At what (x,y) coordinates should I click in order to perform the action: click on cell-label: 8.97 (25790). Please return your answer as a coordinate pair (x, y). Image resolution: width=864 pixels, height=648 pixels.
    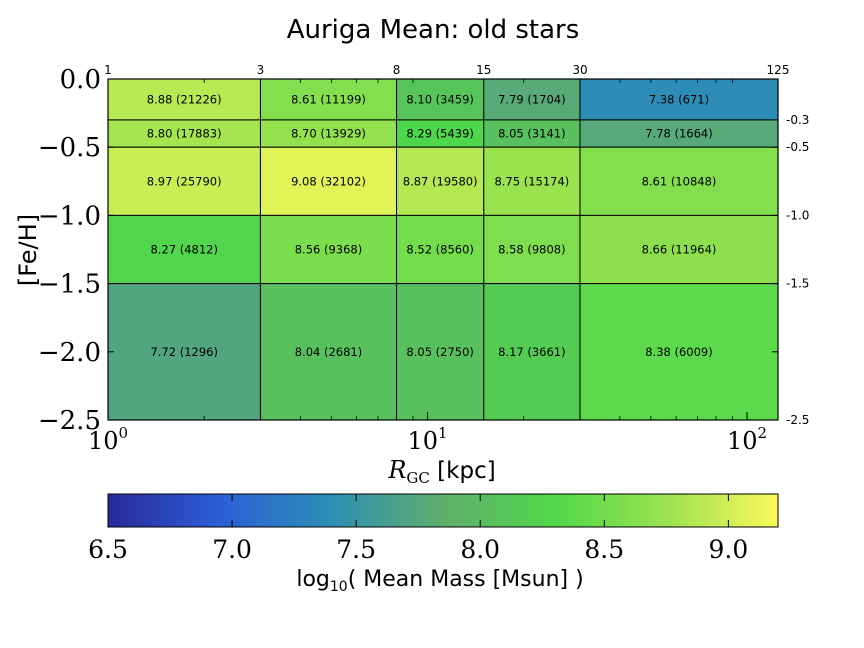
    Looking at the image, I should click on (184, 181).